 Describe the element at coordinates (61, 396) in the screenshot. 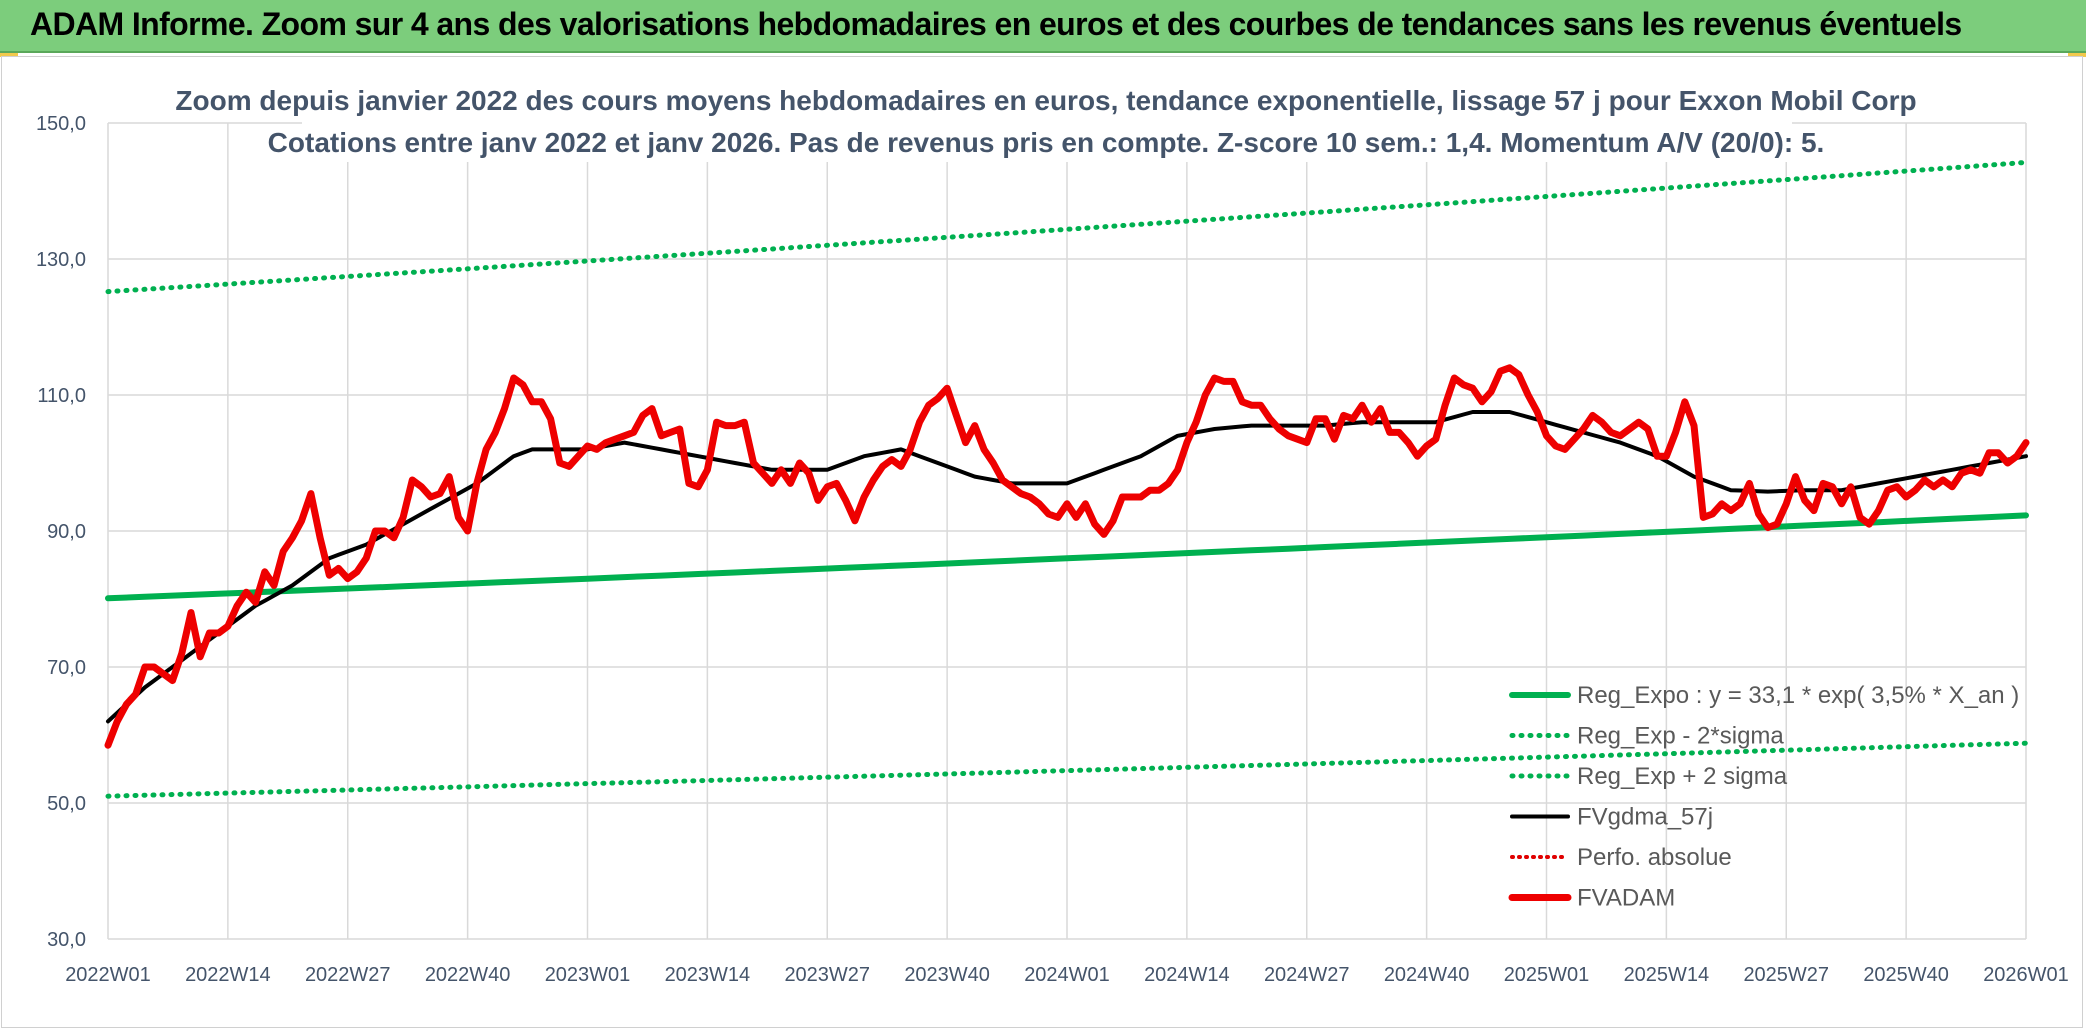

I see `y-tick-label: 110,0` at that location.